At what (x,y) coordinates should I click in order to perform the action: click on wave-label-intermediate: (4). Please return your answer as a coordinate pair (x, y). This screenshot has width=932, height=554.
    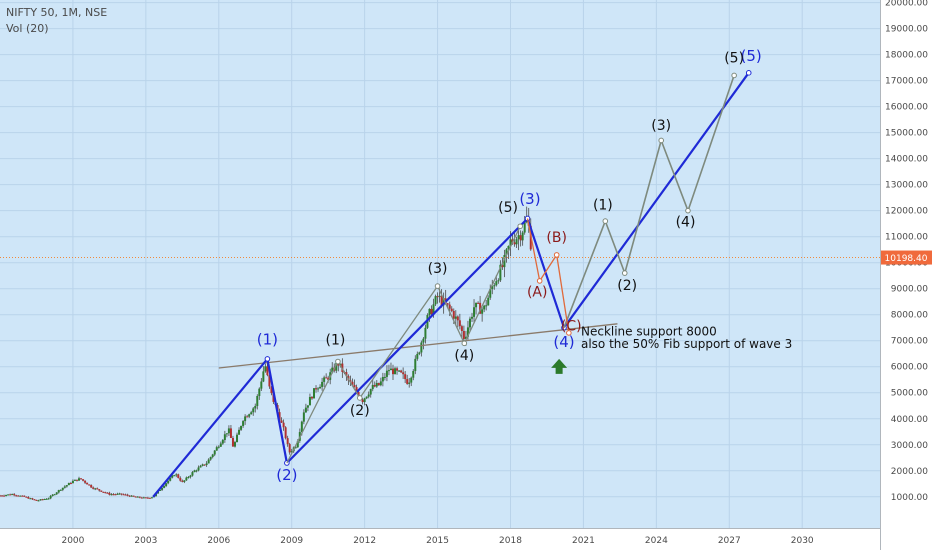
    Looking at the image, I should click on (464, 356).